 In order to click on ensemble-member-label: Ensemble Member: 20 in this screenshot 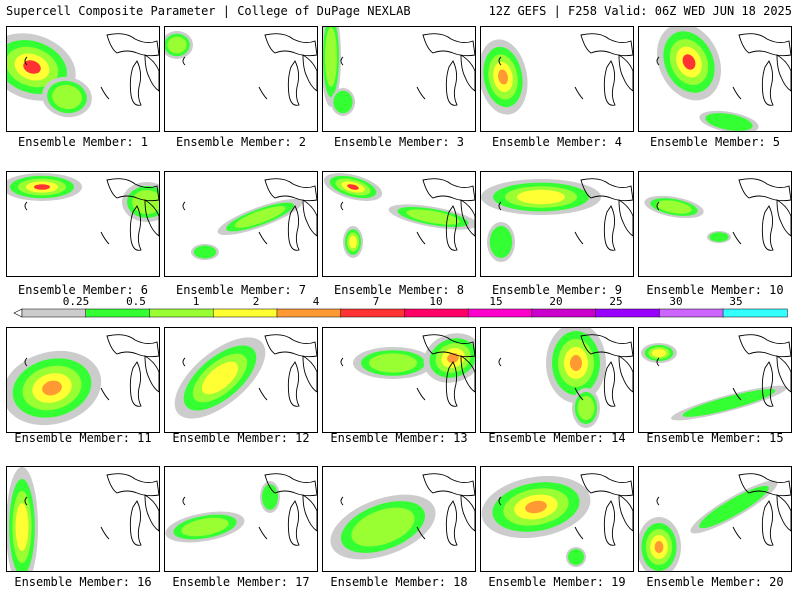, I will do `click(715, 582)`.